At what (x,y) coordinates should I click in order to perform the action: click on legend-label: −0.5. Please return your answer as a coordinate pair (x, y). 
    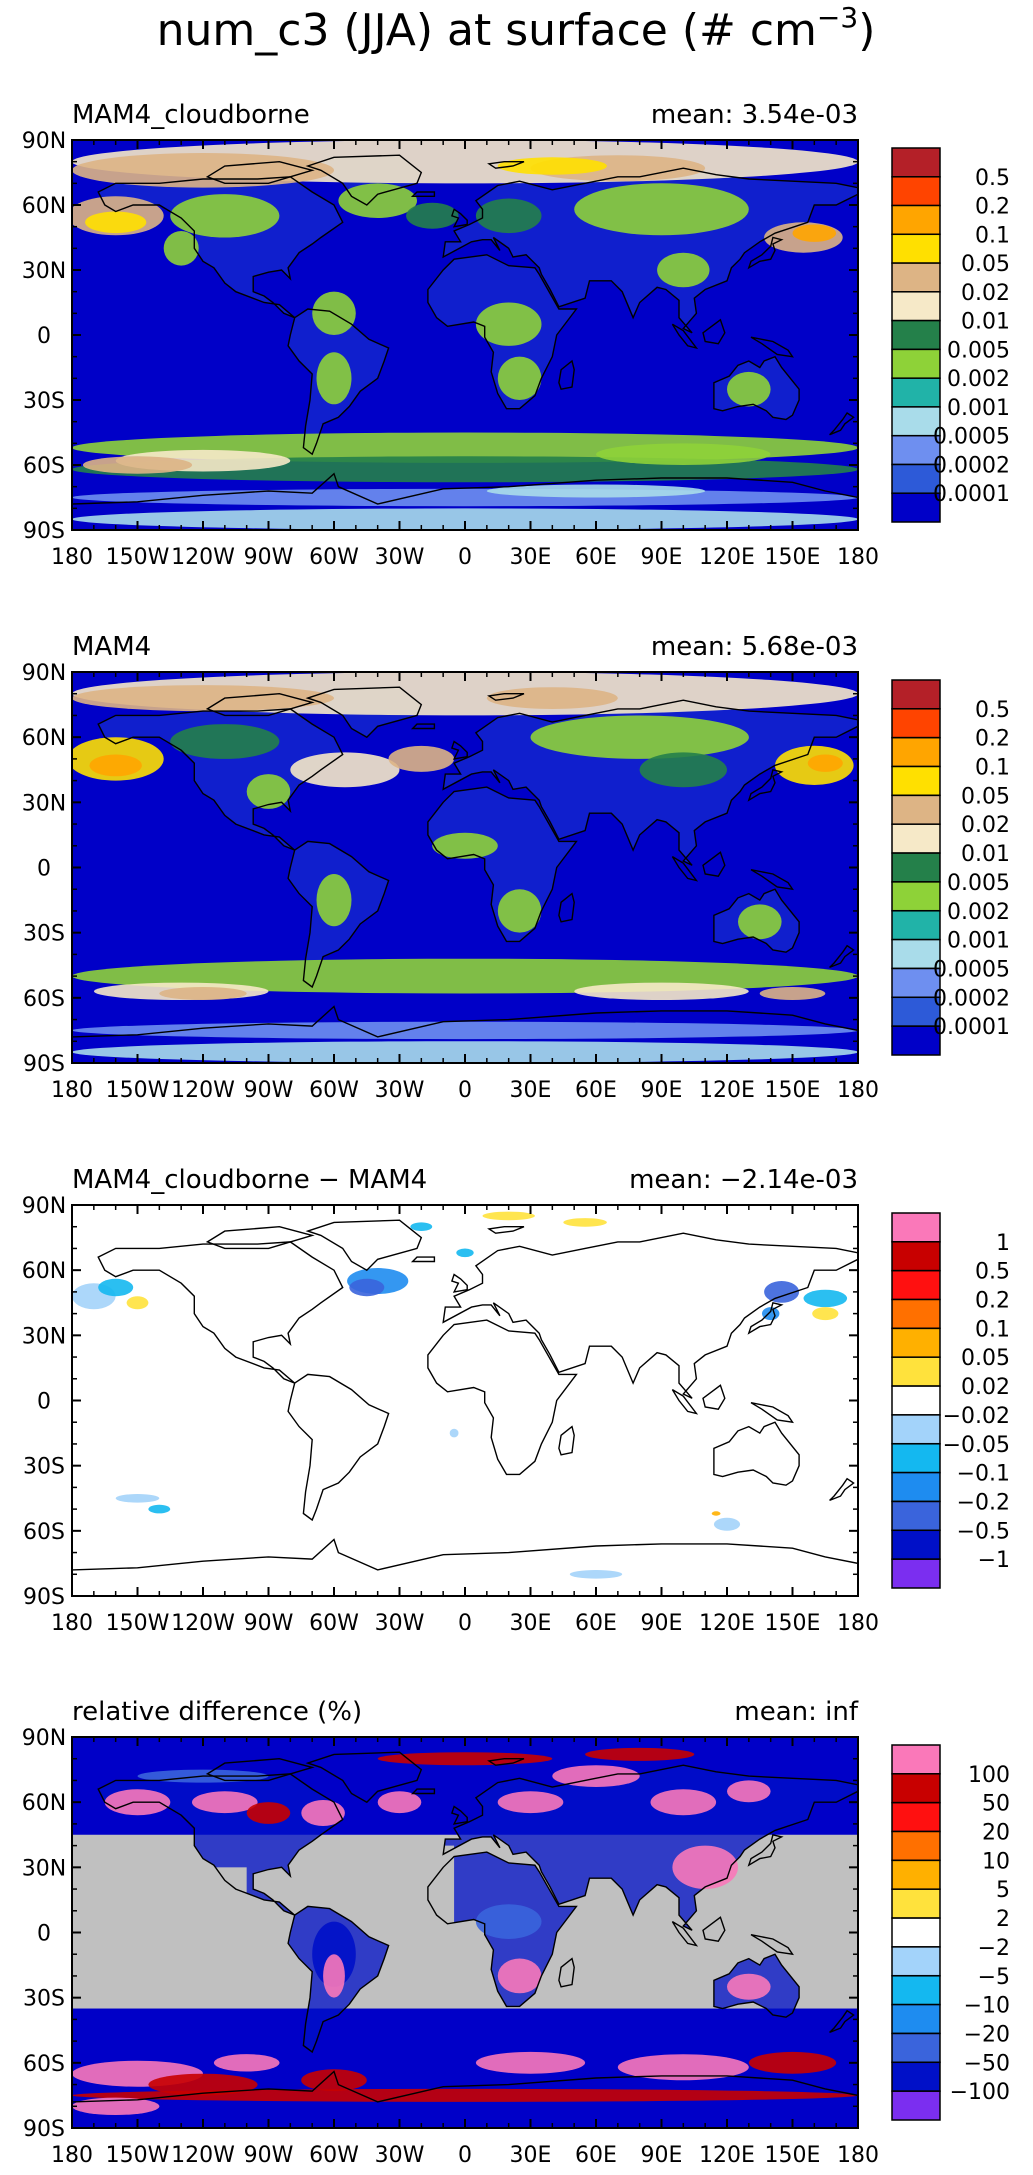
    Looking at the image, I should click on (983, 1531).